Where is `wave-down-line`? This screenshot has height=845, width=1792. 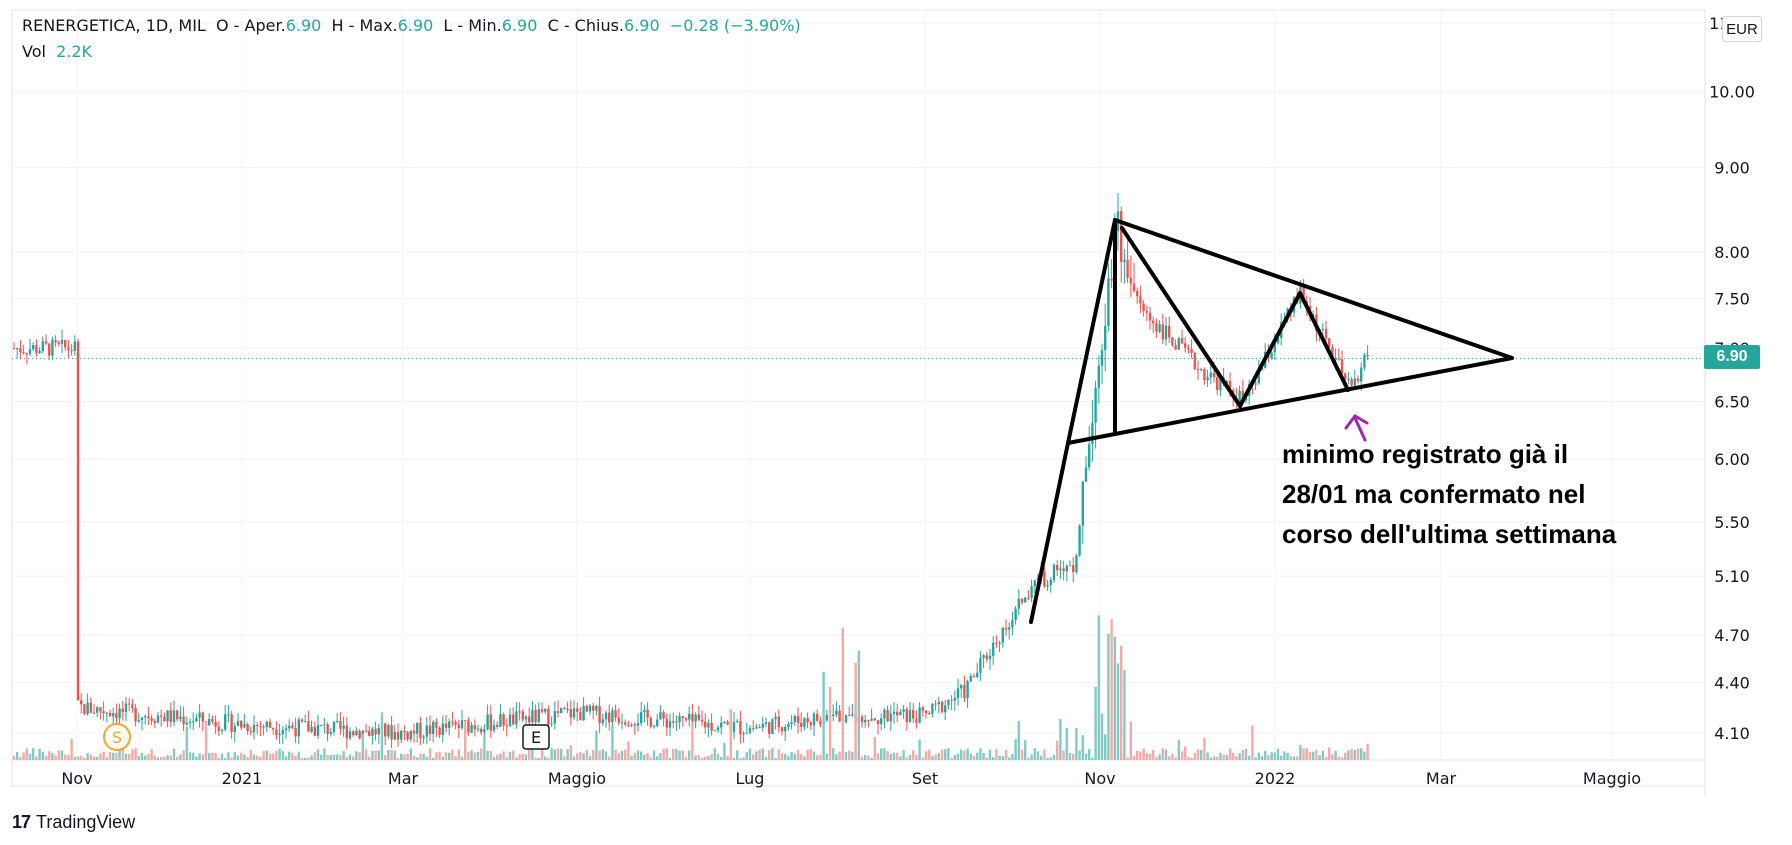 wave-down-line is located at coordinates (1181, 317).